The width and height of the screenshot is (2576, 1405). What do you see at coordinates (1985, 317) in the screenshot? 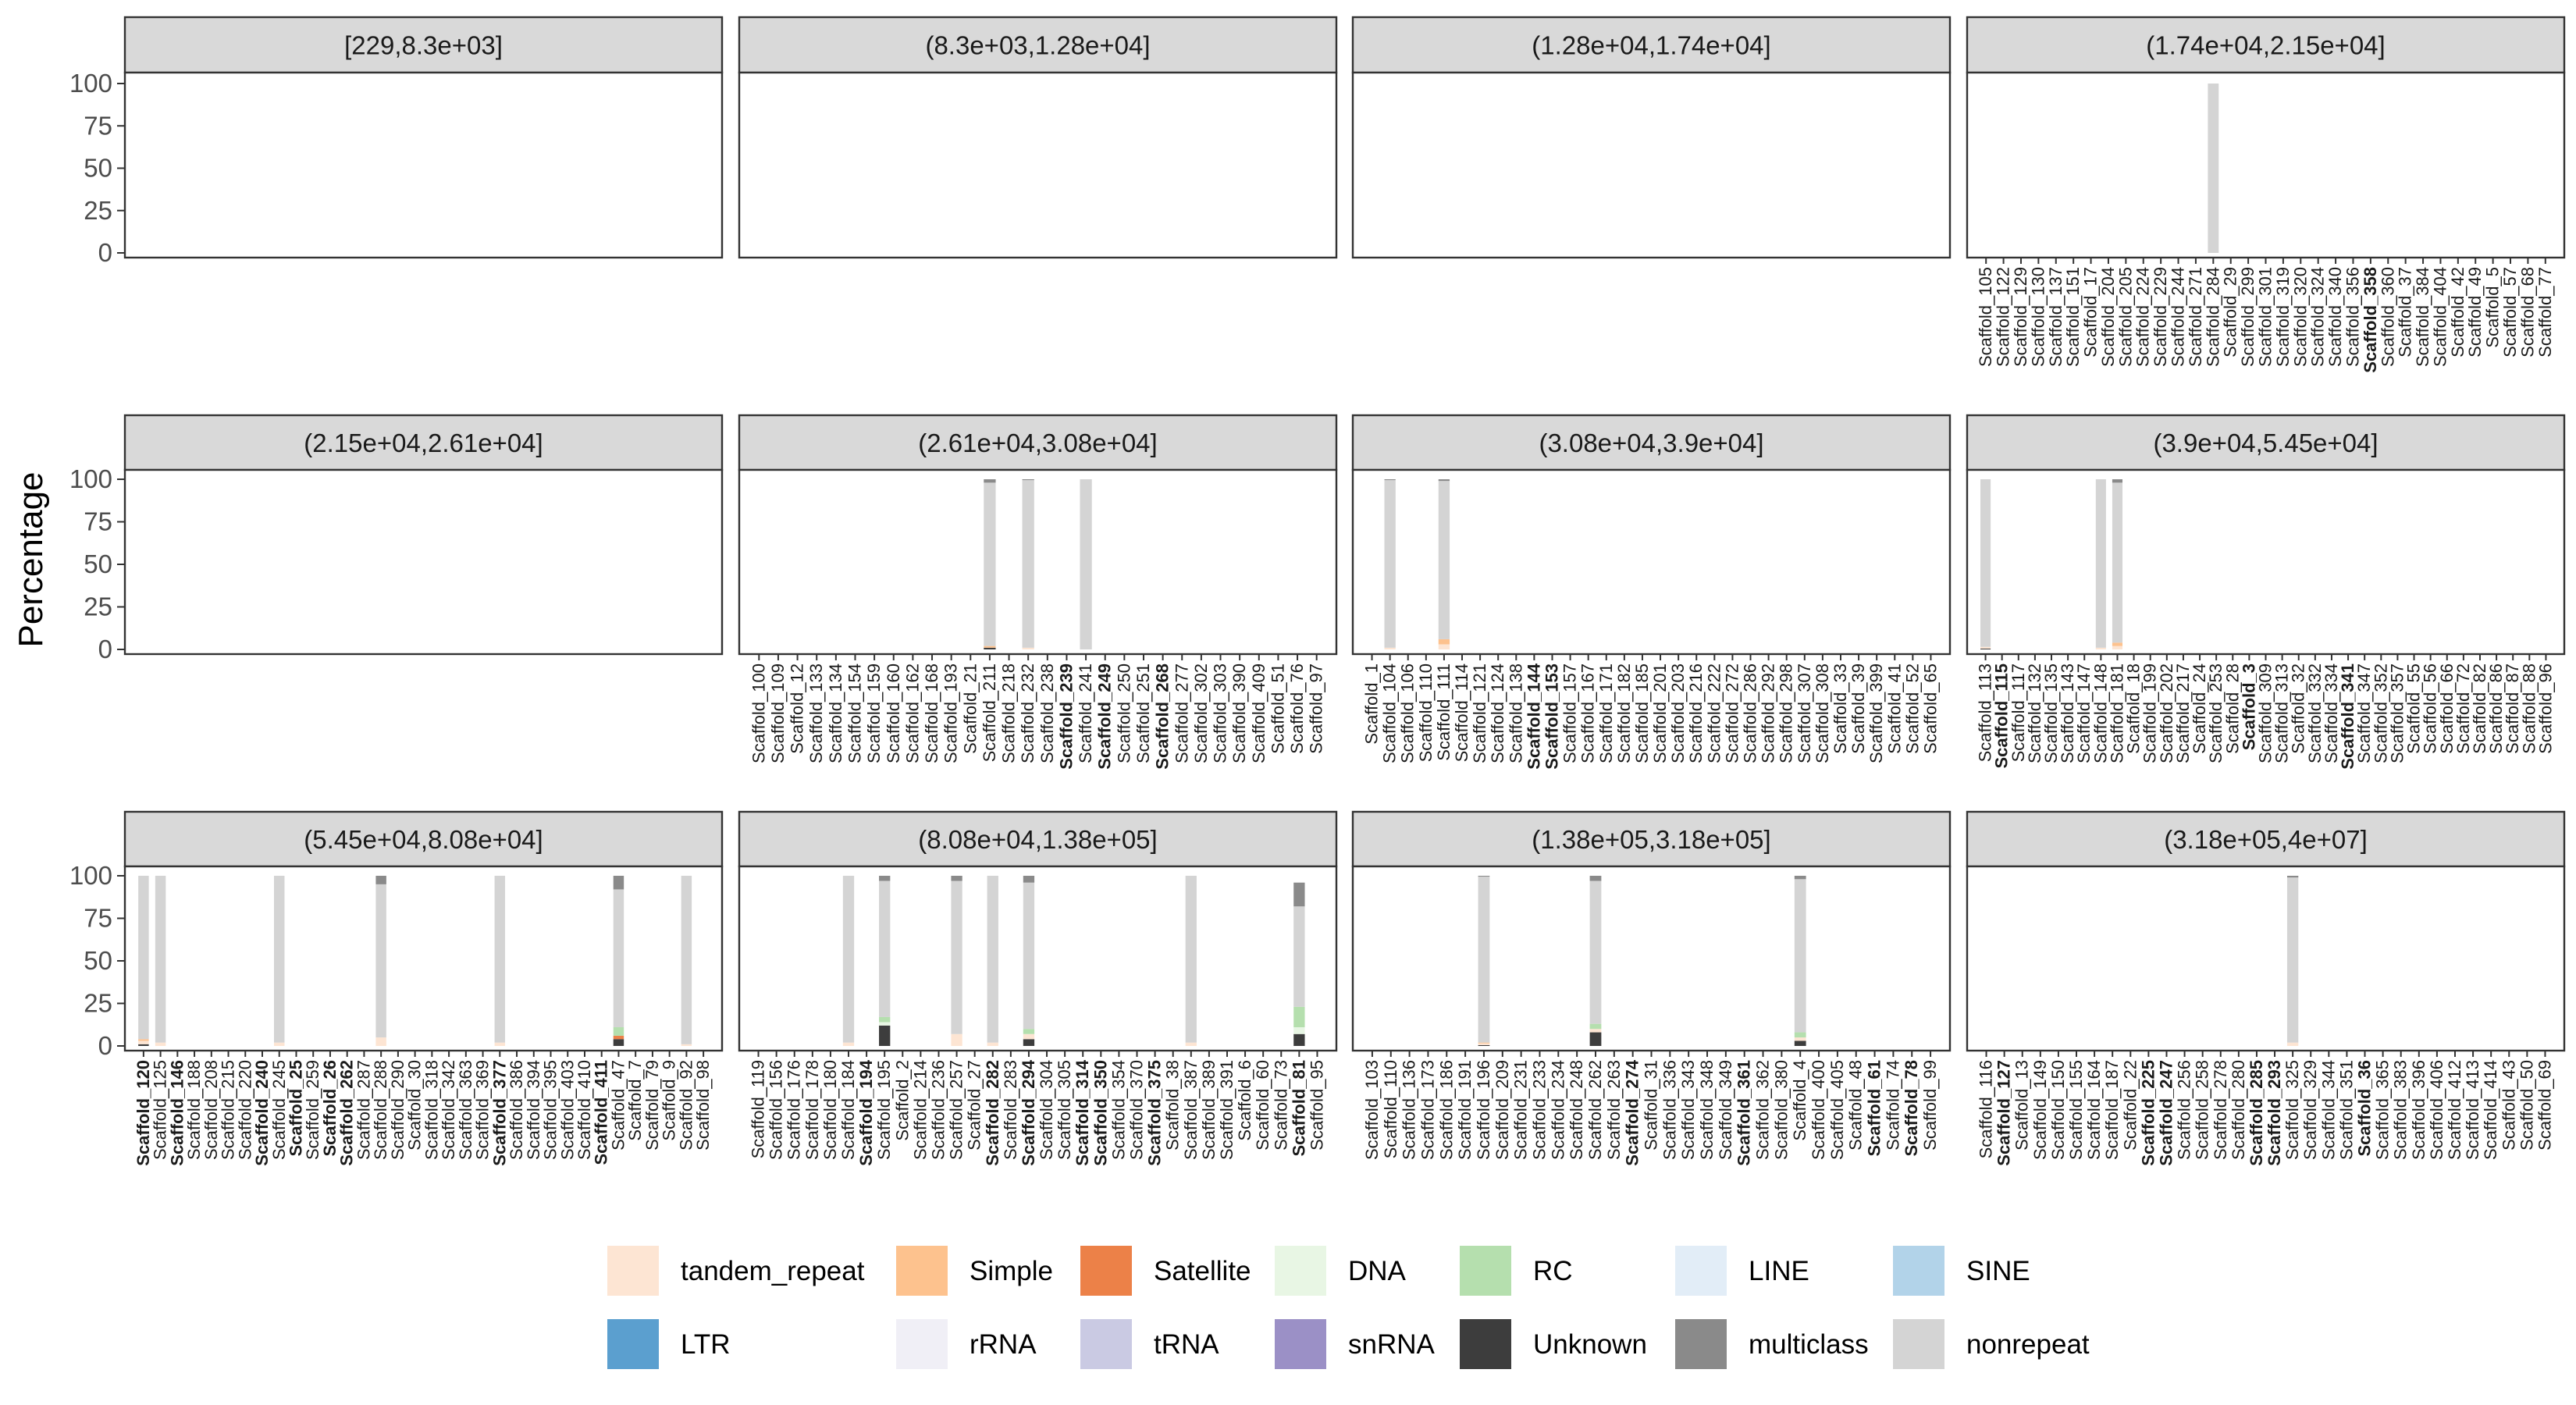
I see `x-tick-label-scaffold-105: Scaffold_105` at bounding box center [1985, 317].